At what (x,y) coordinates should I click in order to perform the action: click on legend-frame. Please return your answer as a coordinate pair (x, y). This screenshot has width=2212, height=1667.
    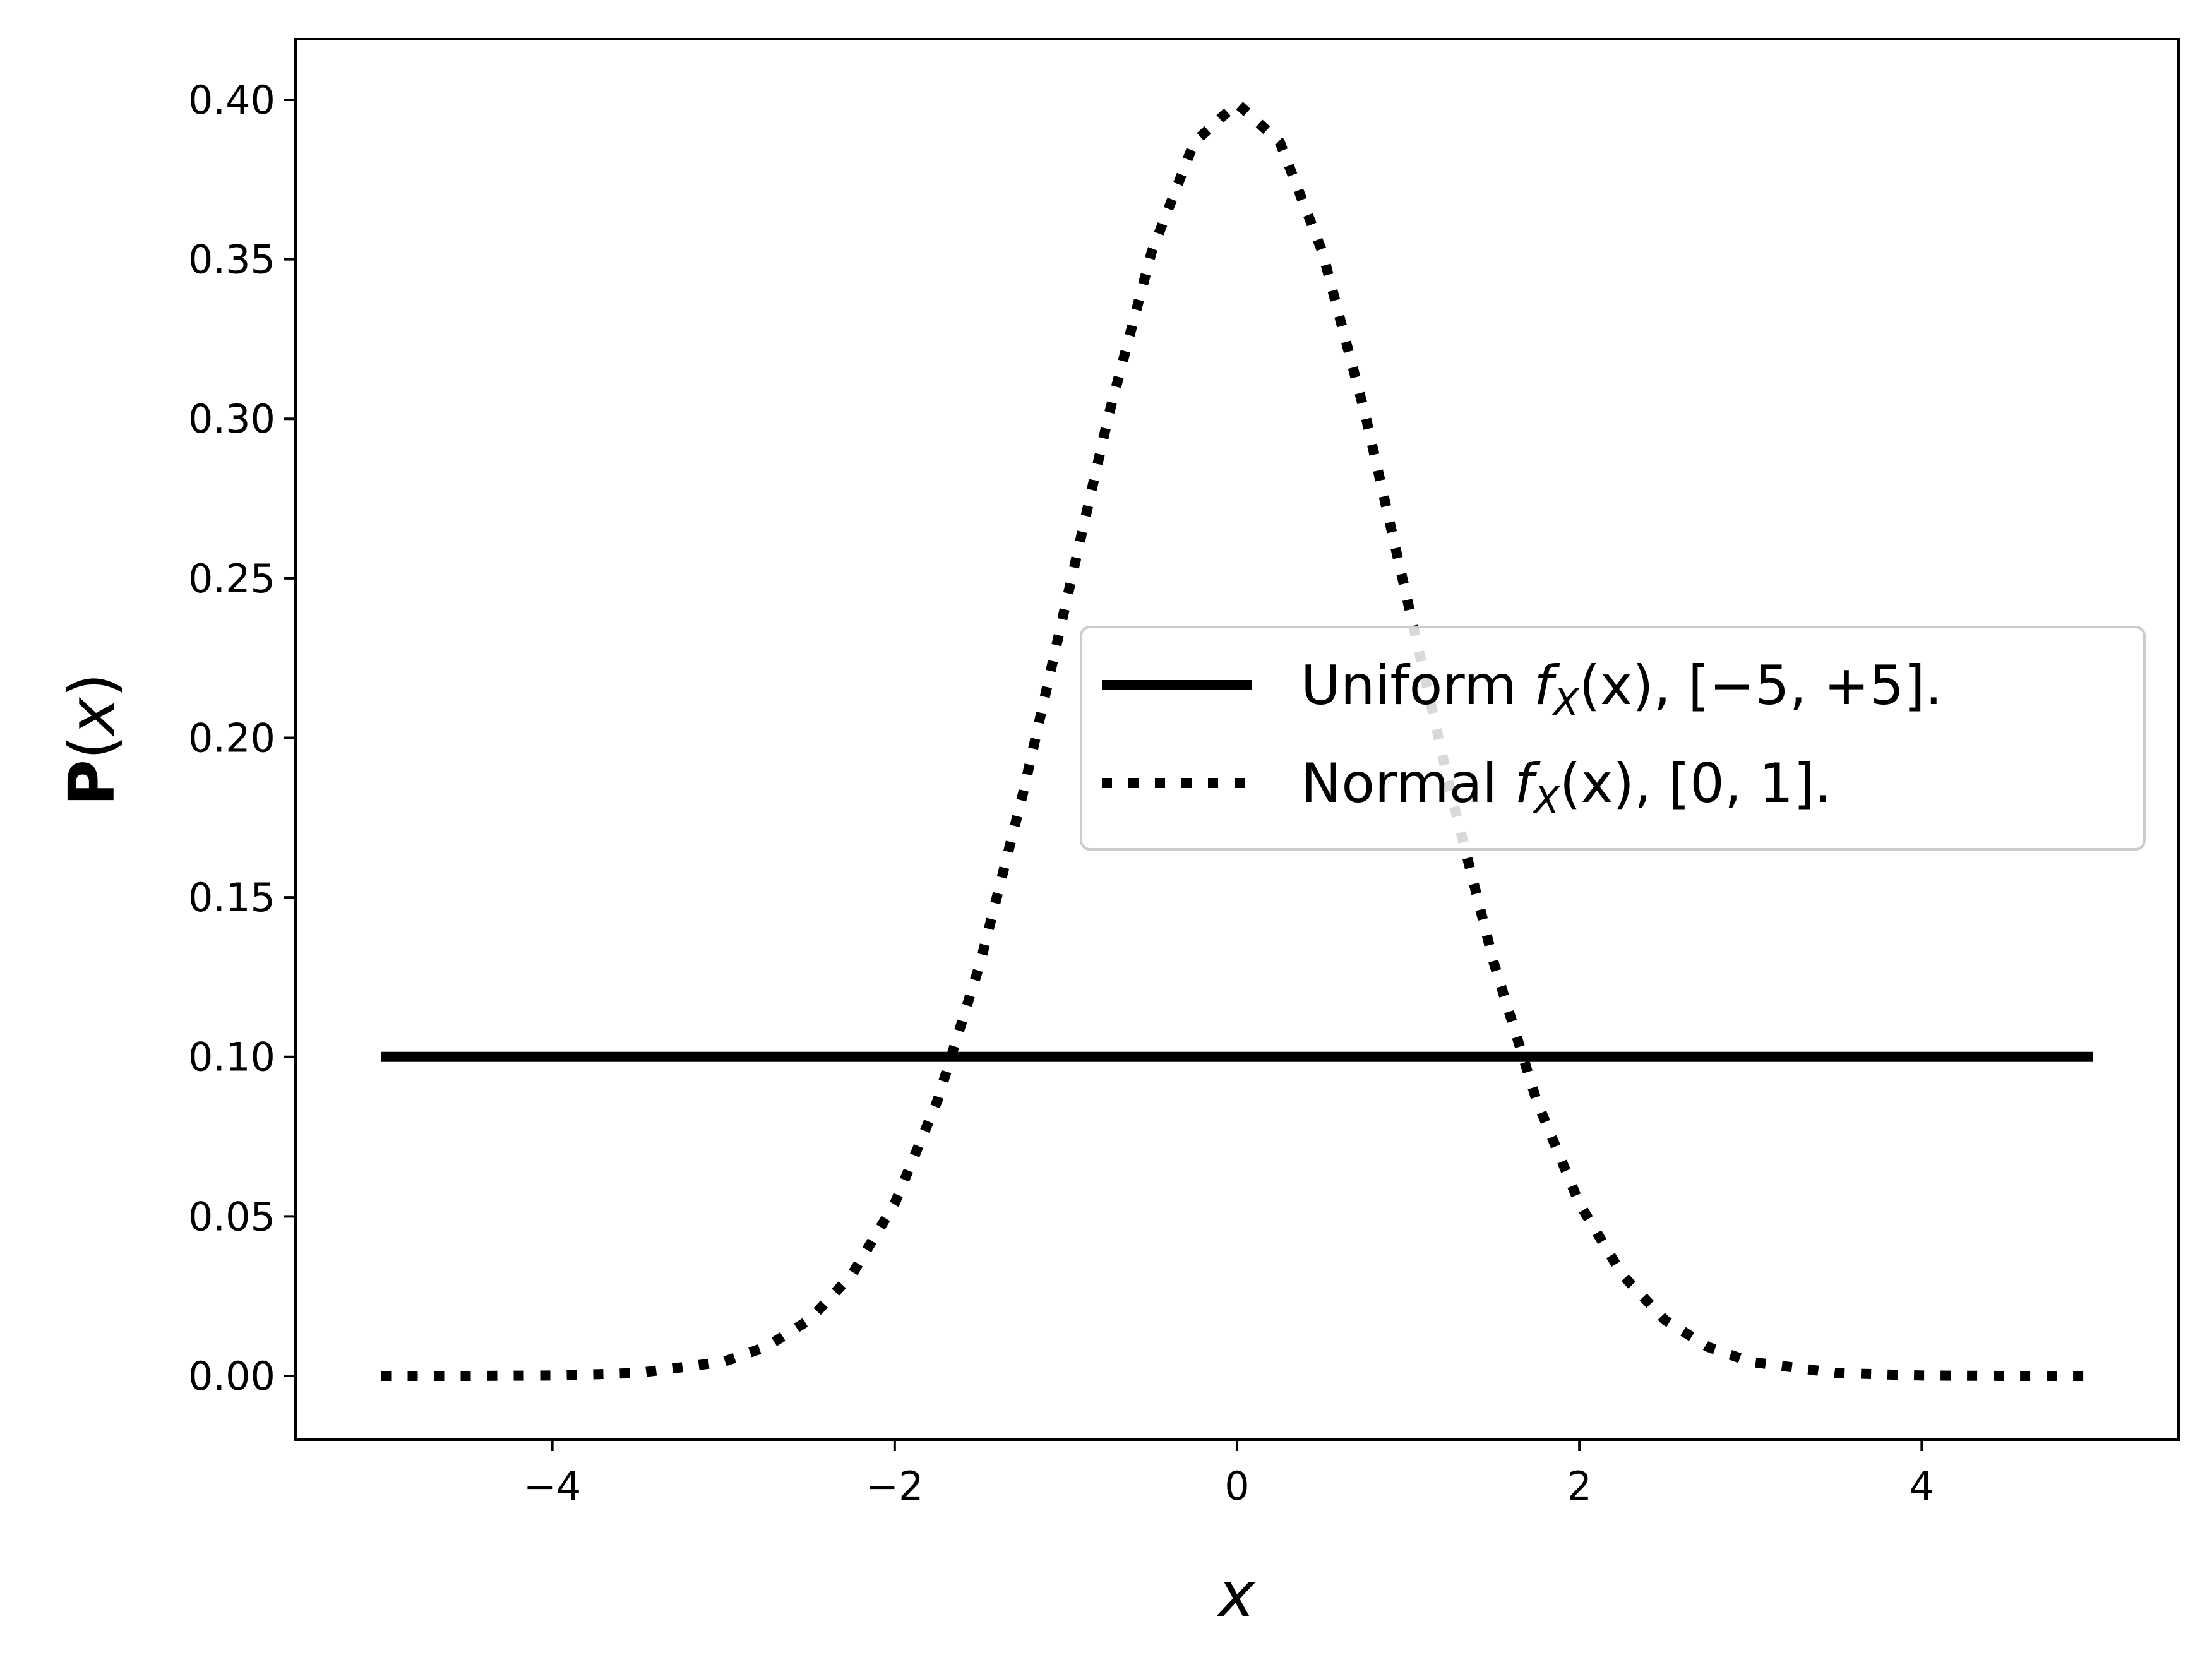
    Looking at the image, I should click on (1613, 738).